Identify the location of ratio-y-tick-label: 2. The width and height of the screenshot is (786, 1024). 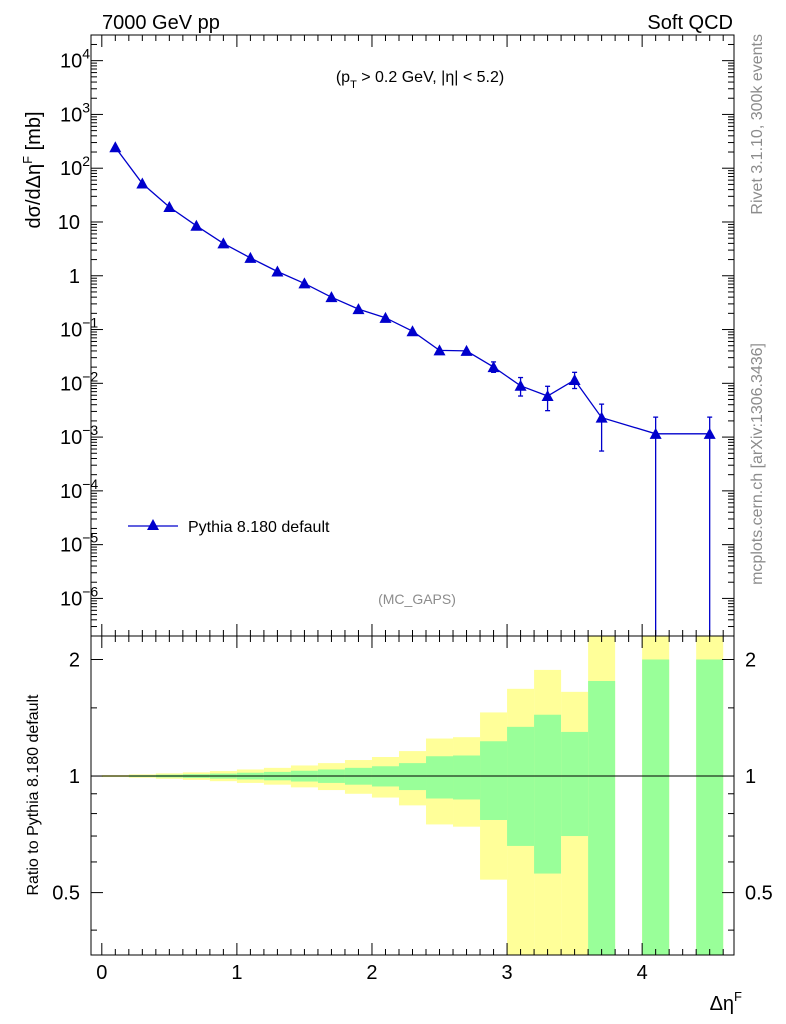
(74, 661).